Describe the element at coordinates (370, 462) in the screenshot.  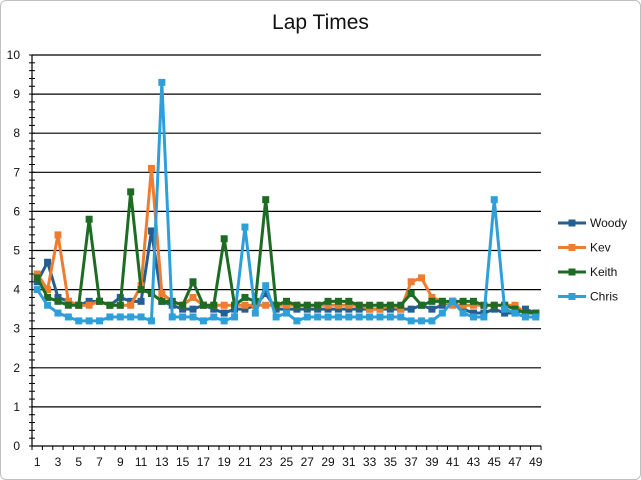
I see `x-tick-label: 33` at that location.